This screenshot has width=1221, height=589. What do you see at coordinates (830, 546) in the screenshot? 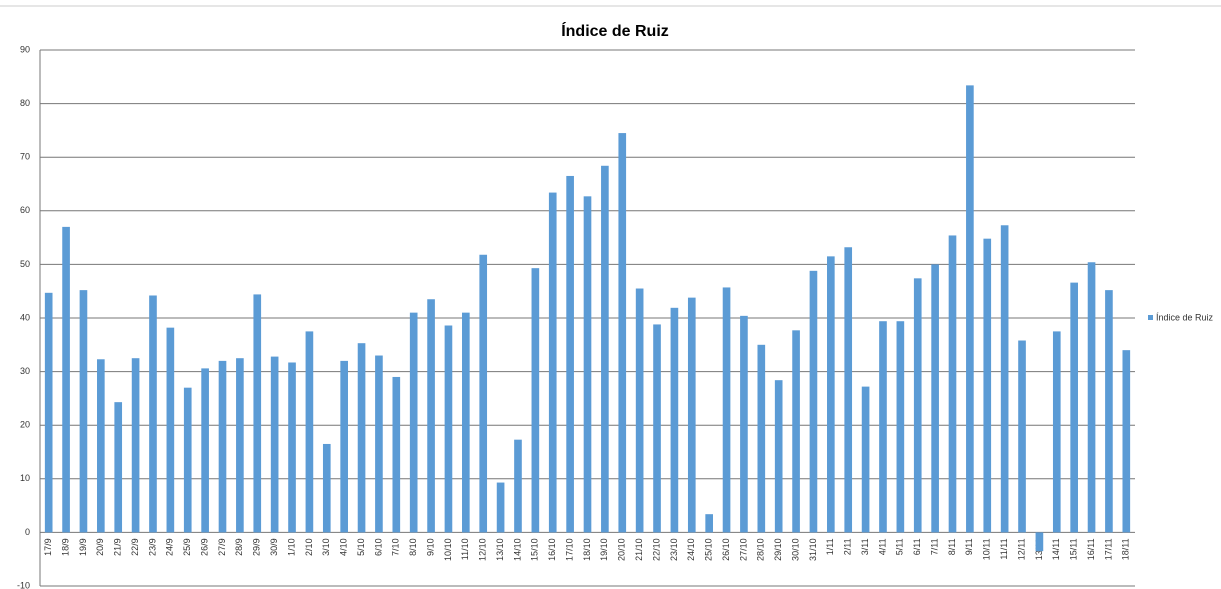
I see `x-tick-label: 1/11` at bounding box center [830, 546].